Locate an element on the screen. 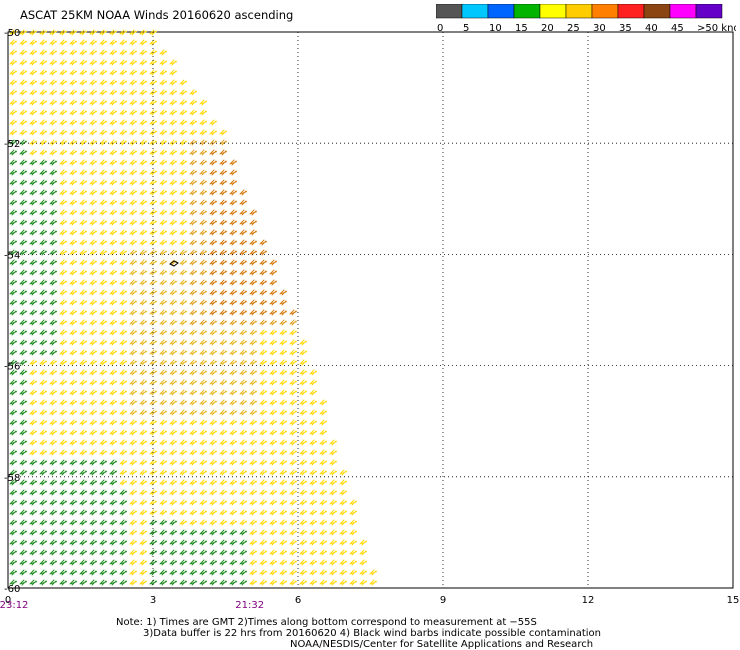 The width and height of the screenshot is (740, 650). legend-label: 40 is located at coordinates (651, 28).